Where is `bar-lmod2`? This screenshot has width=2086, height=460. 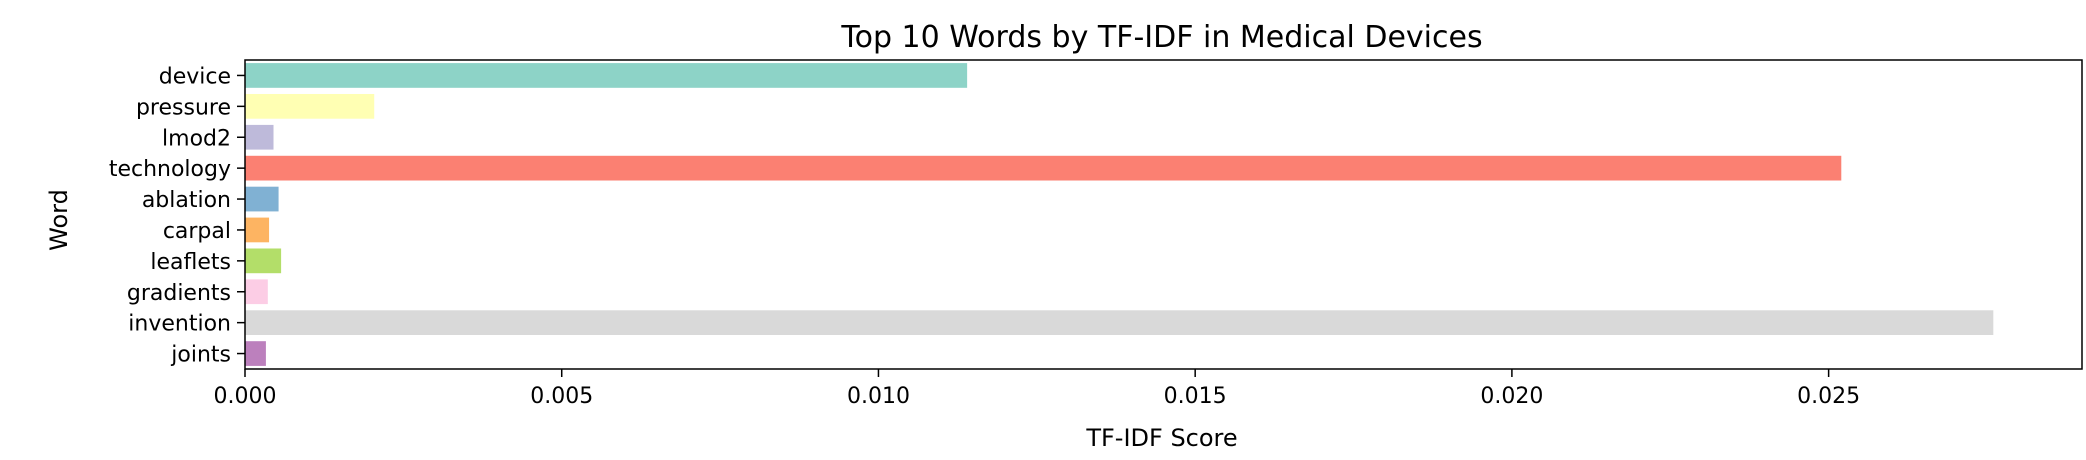
bar-lmod2 is located at coordinates (259, 137).